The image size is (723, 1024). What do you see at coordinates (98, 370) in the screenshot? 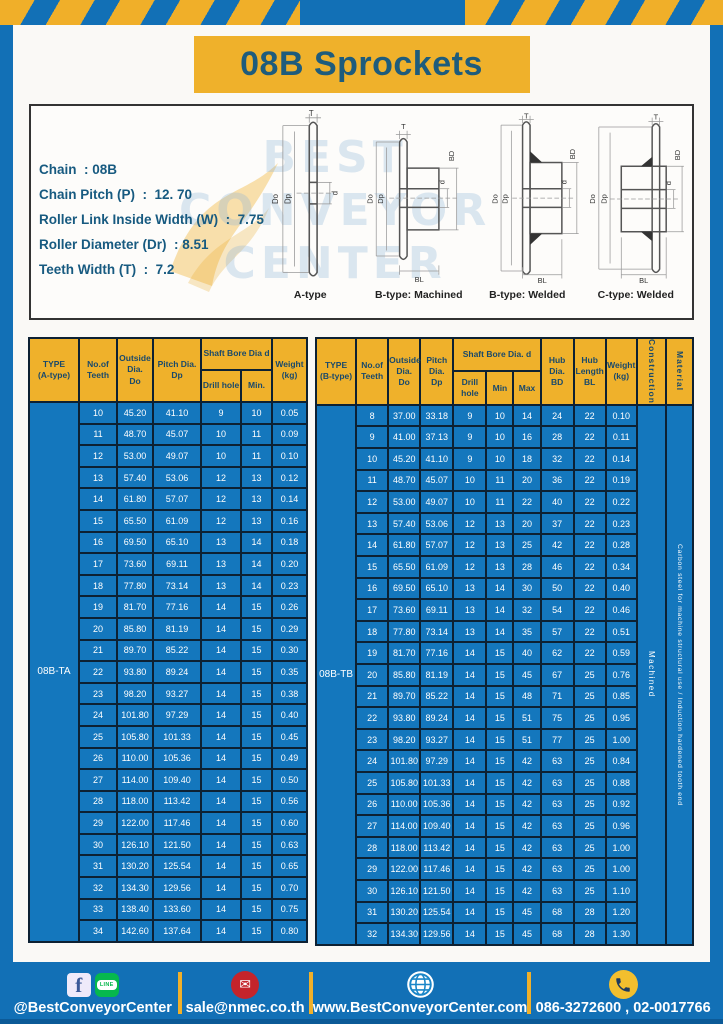
I see `col-header-teeth-a: No.of Teeth` at bounding box center [98, 370].